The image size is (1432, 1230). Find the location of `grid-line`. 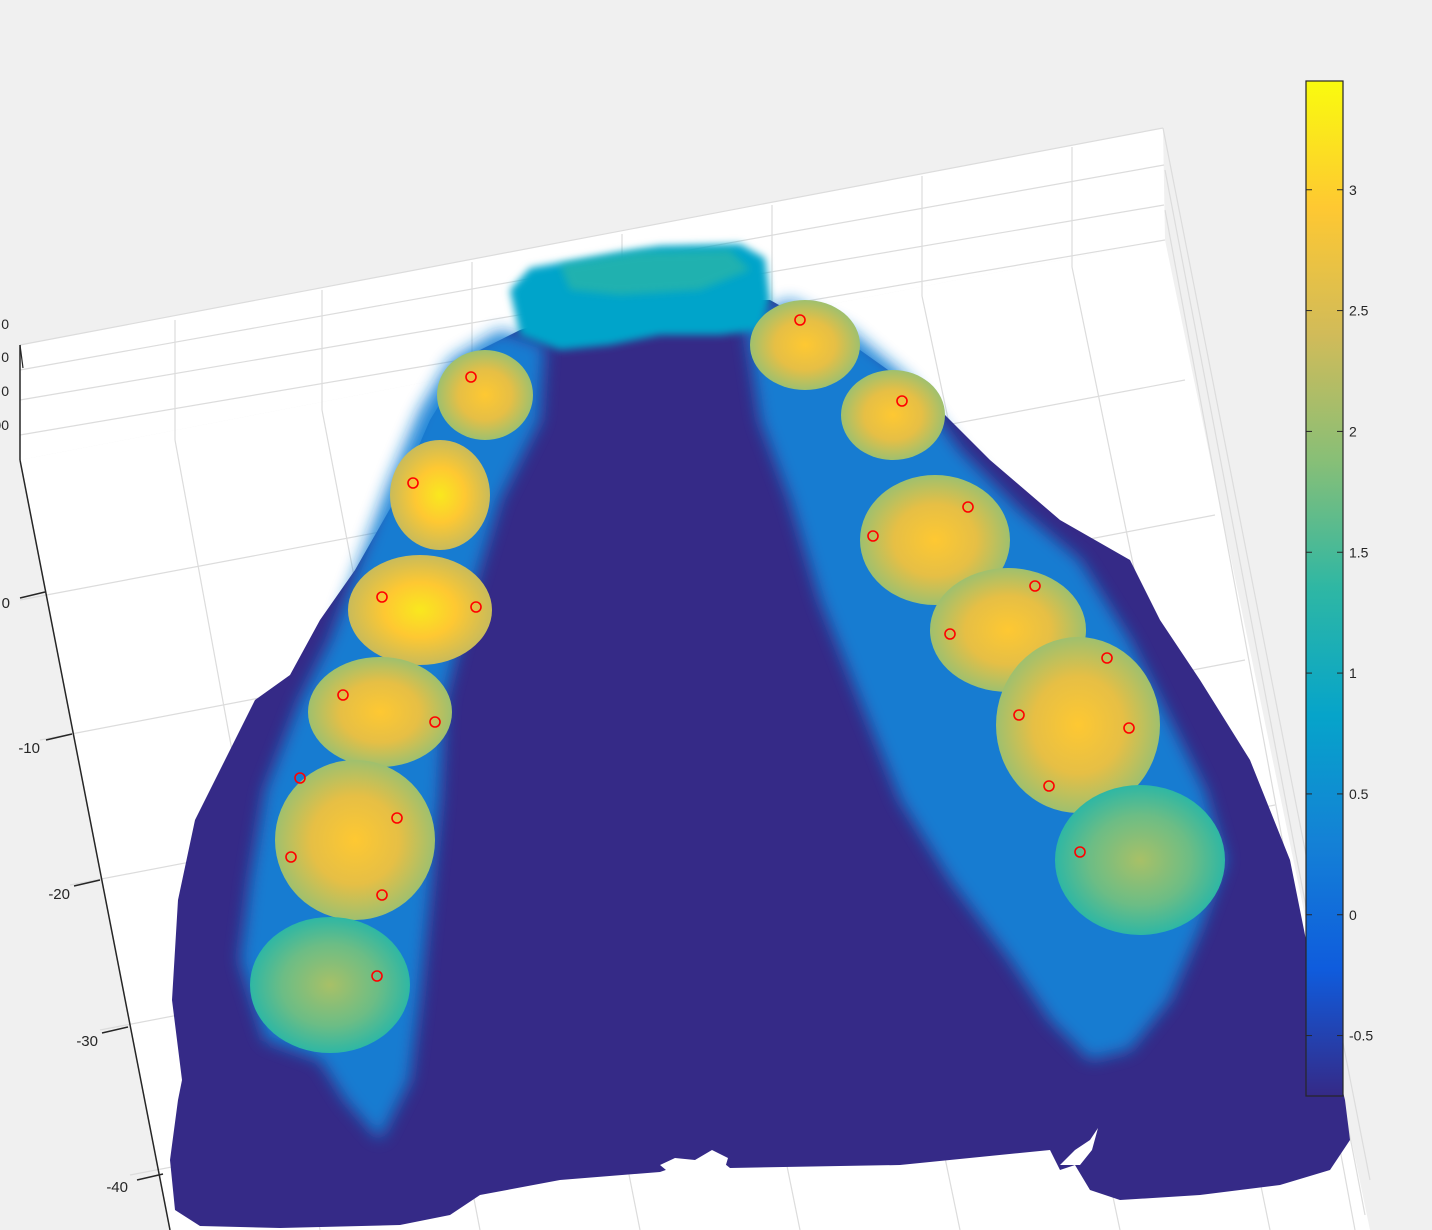

grid-line is located at coordinates (591, 236).